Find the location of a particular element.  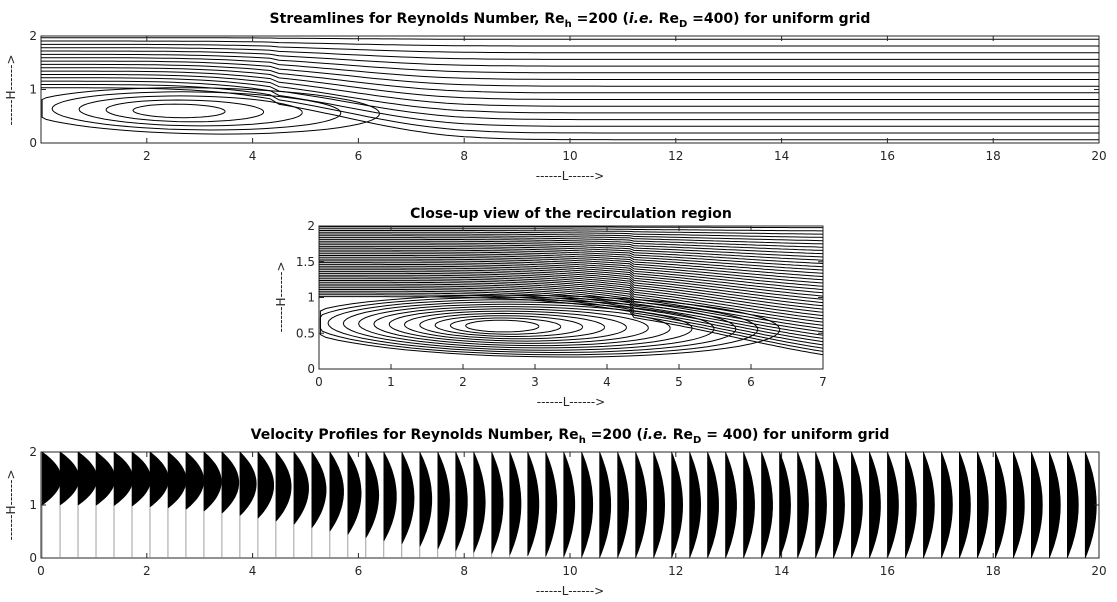

x-tick-label: 6 is located at coordinates (359, 571).